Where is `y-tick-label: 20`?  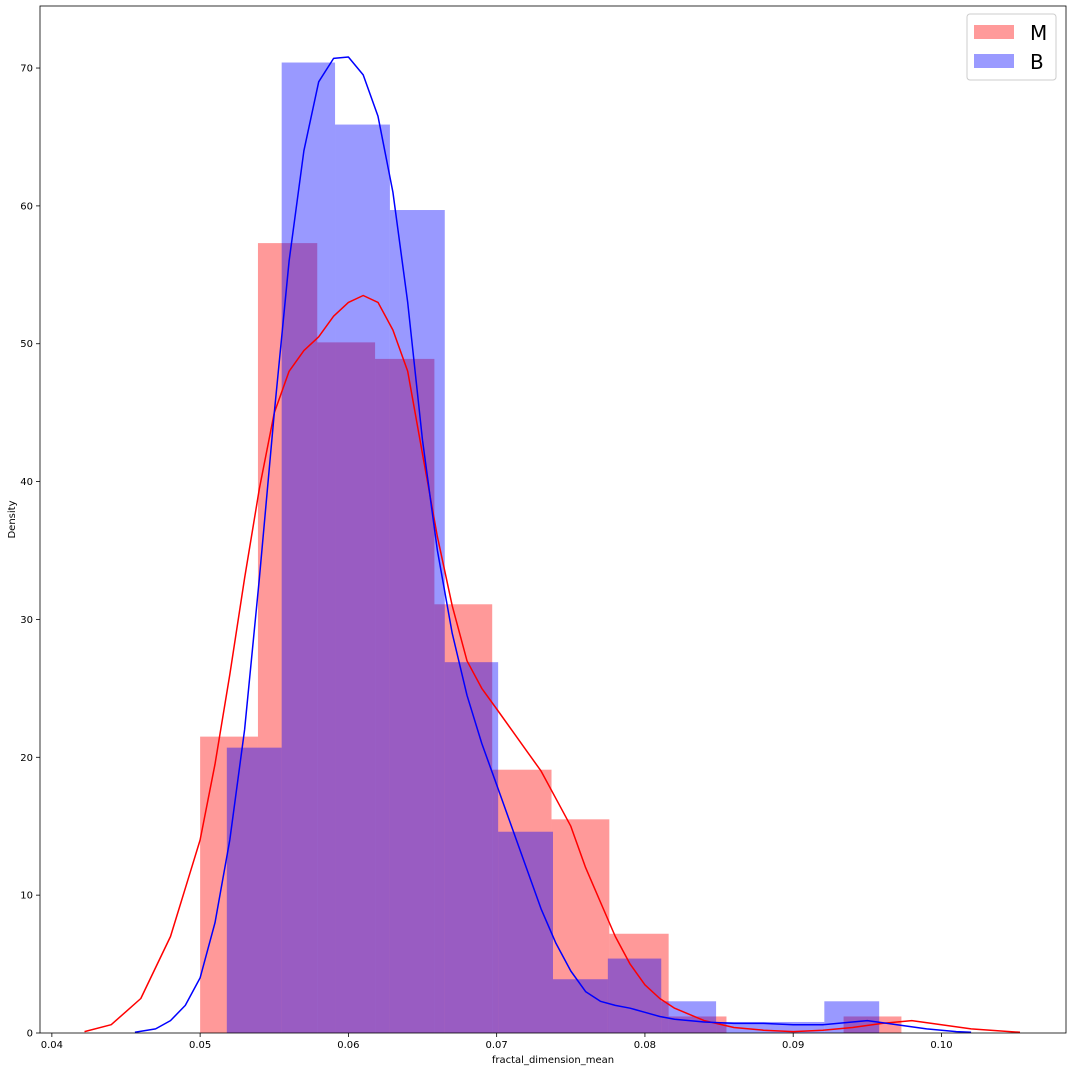 y-tick-label: 20 is located at coordinates (26, 758).